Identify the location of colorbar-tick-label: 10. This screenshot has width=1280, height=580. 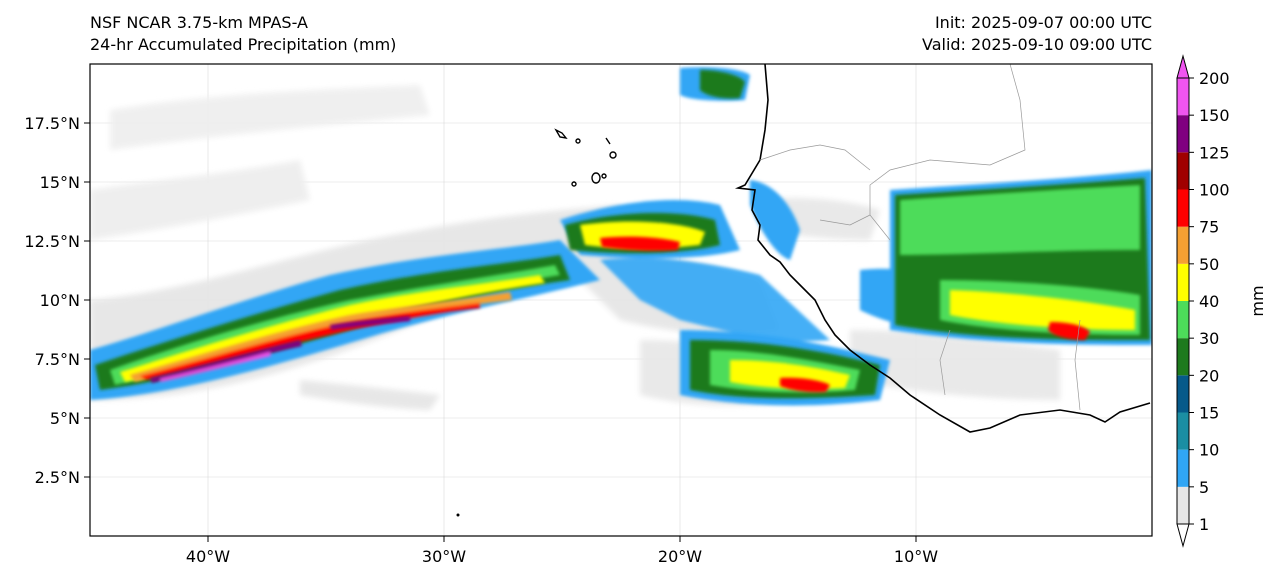
(1209, 450).